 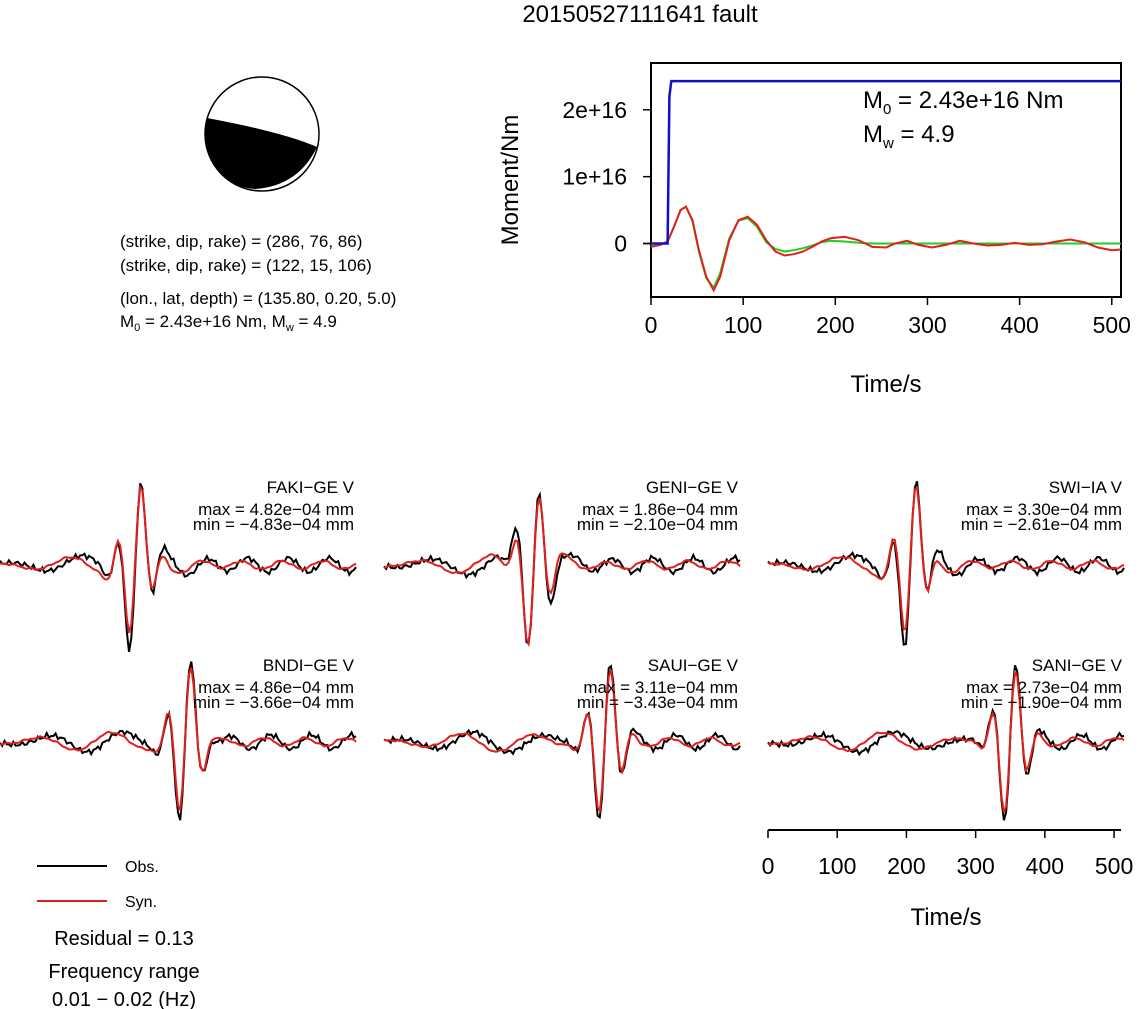 I want to click on trace-max: max = 1.86e−04 mm, so click(x=660, y=509).